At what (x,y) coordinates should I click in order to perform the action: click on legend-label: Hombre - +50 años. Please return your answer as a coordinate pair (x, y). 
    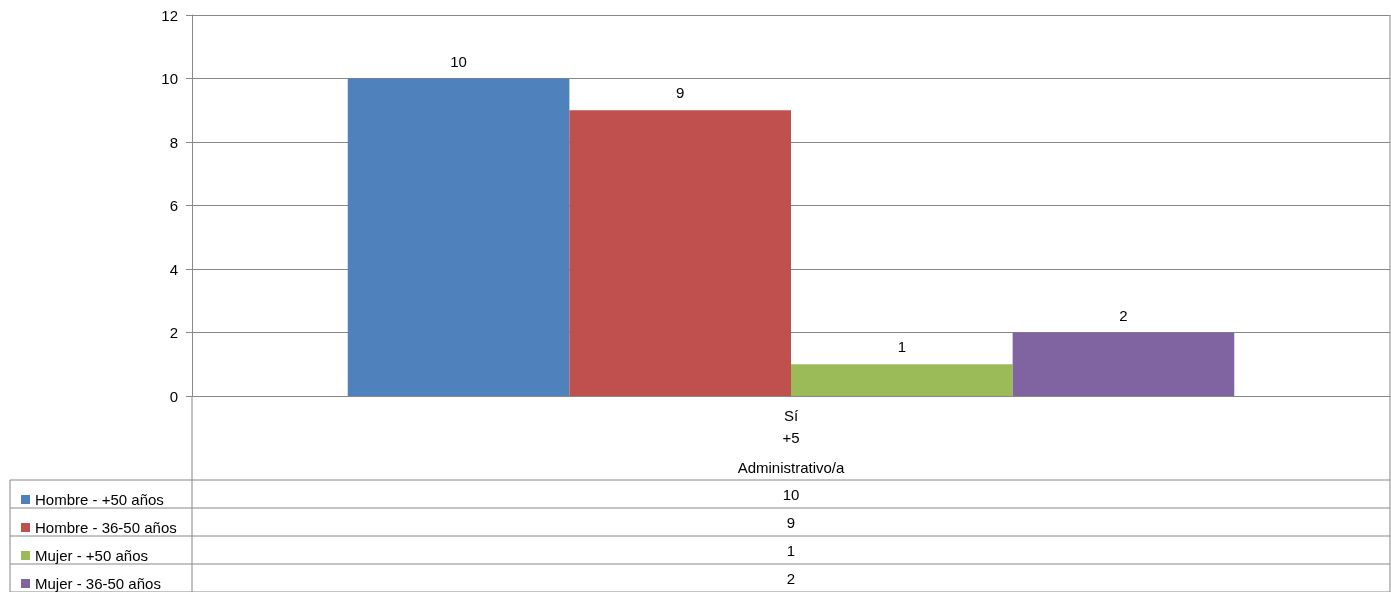
    Looking at the image, I should click on (99, 499).